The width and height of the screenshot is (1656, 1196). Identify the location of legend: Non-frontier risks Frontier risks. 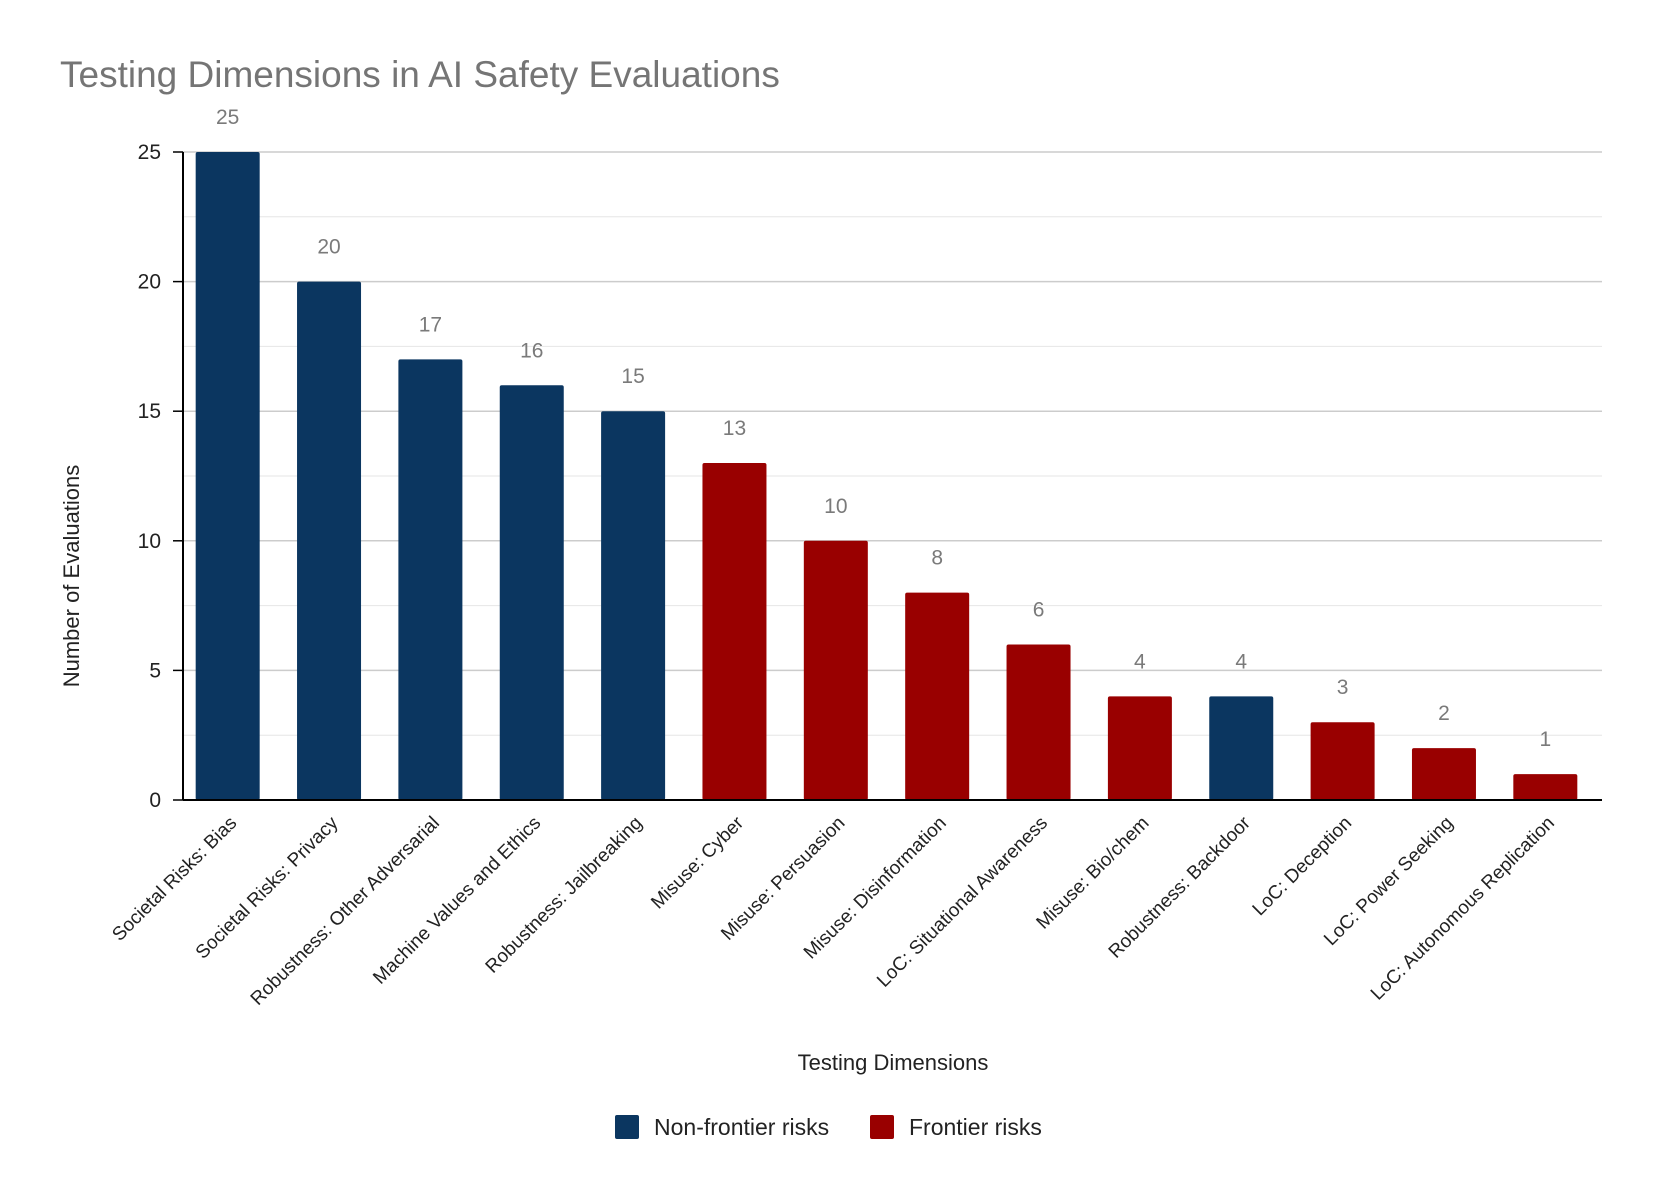
(828, 1127).